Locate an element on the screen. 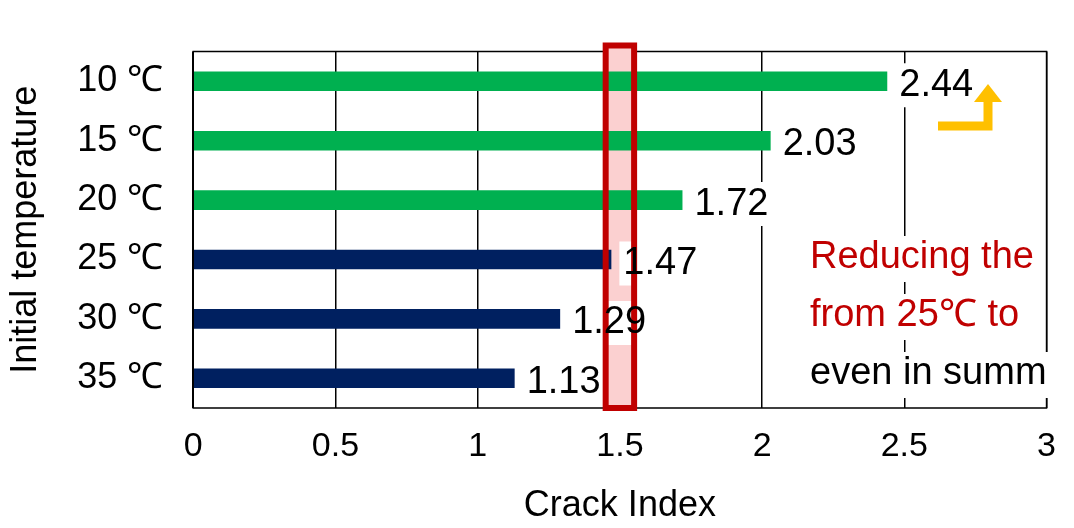  x-tick-label: 0.5 is located at coordinates (335, 443).